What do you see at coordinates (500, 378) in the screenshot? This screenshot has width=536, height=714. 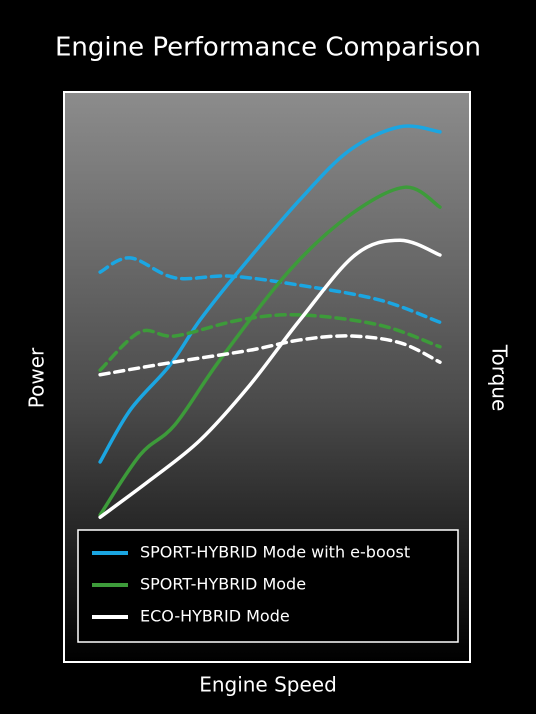 I see `y2-axis-label: Torque` at bounding box center [500, 378].